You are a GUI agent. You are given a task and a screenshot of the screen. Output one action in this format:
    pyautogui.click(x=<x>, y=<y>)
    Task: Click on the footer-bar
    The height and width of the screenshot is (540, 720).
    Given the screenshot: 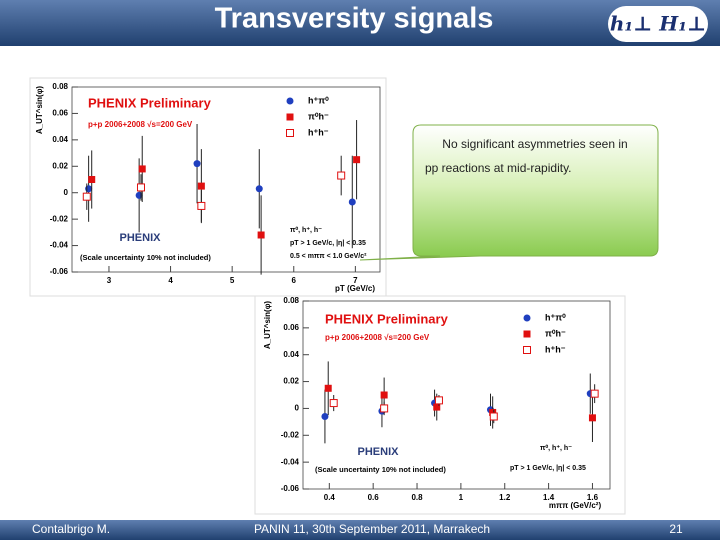 What is the action you would take?
    pyautogui.click(x=360, y=530)
    